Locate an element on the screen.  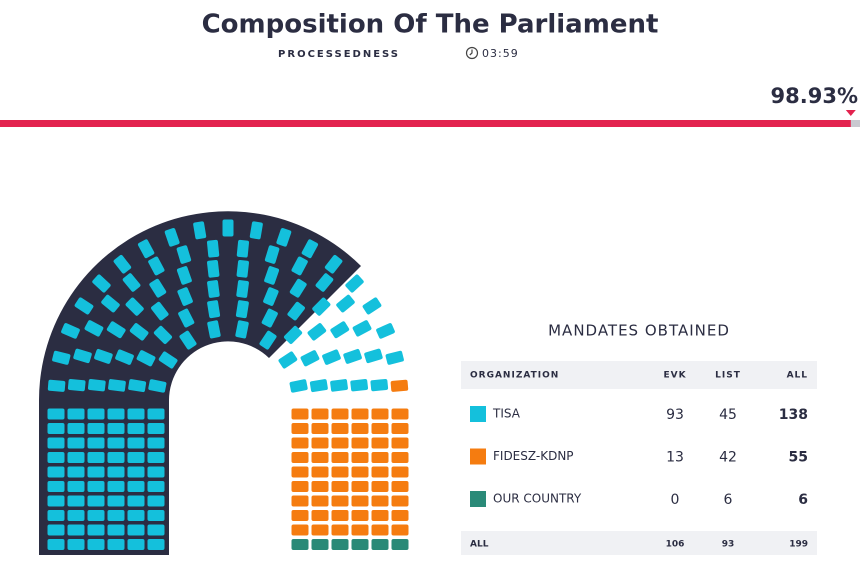
table-footer-bg is located at coordinates (639, 543).